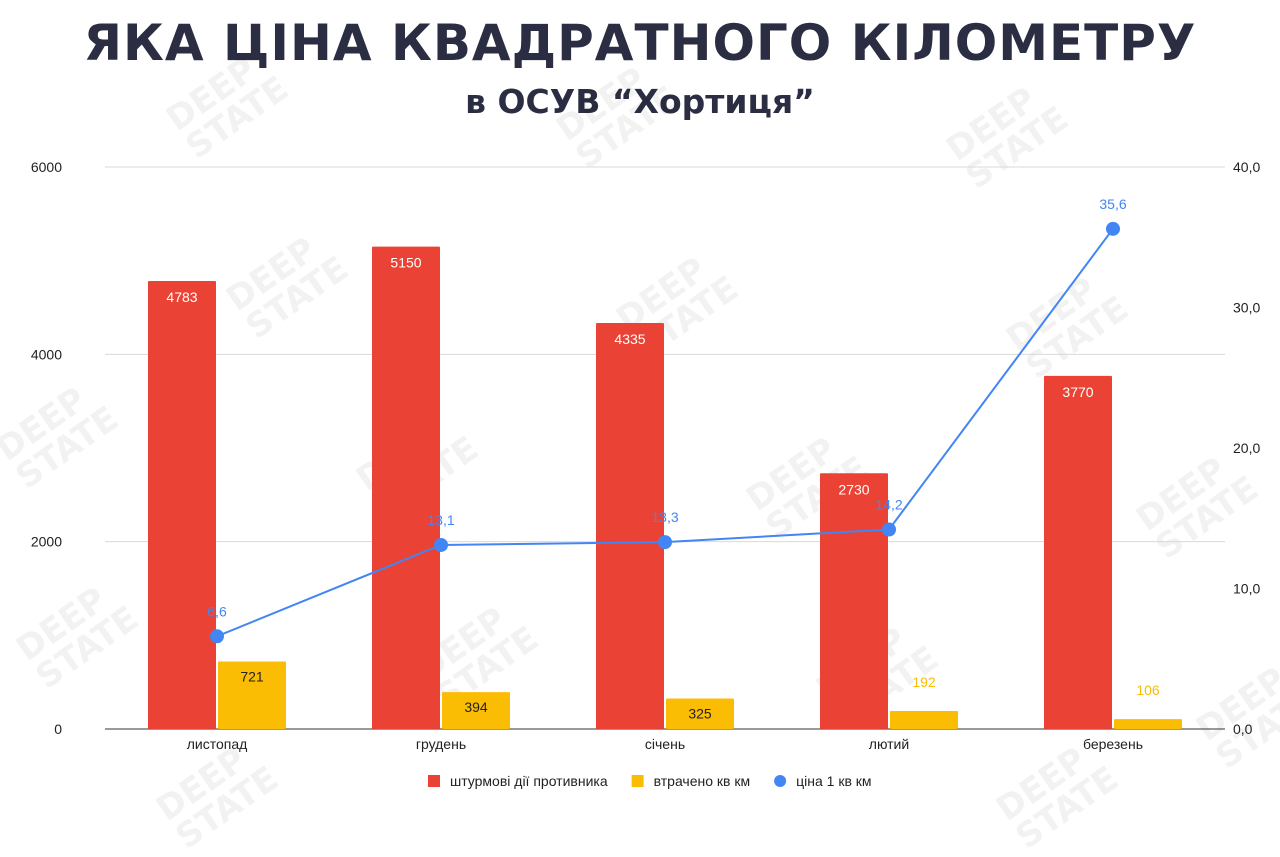 The image size is (1280, 857). I want to click on line-data-label: 35,6, so click(1112, 204).